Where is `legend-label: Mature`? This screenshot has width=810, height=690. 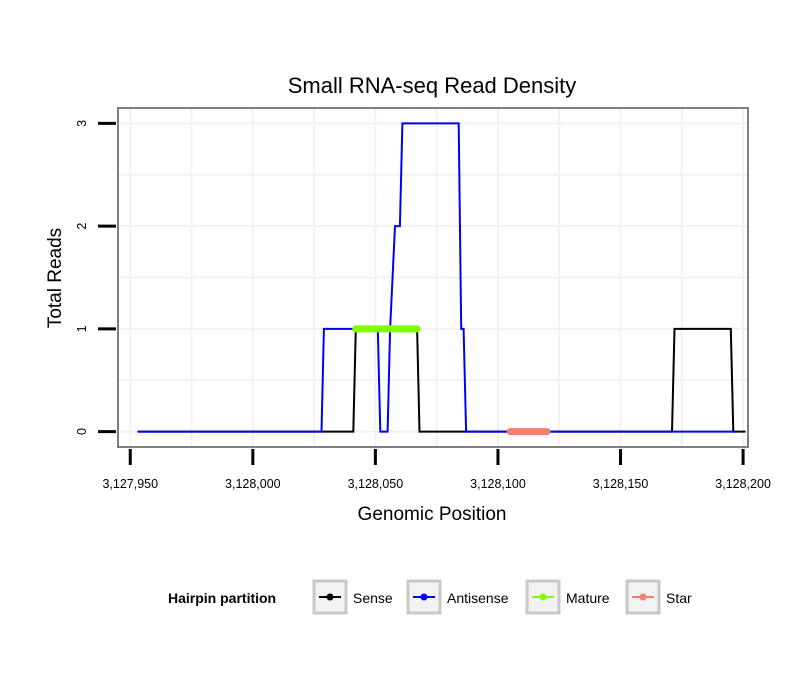
legend-label: Mature is located at coordinates (588, 598).